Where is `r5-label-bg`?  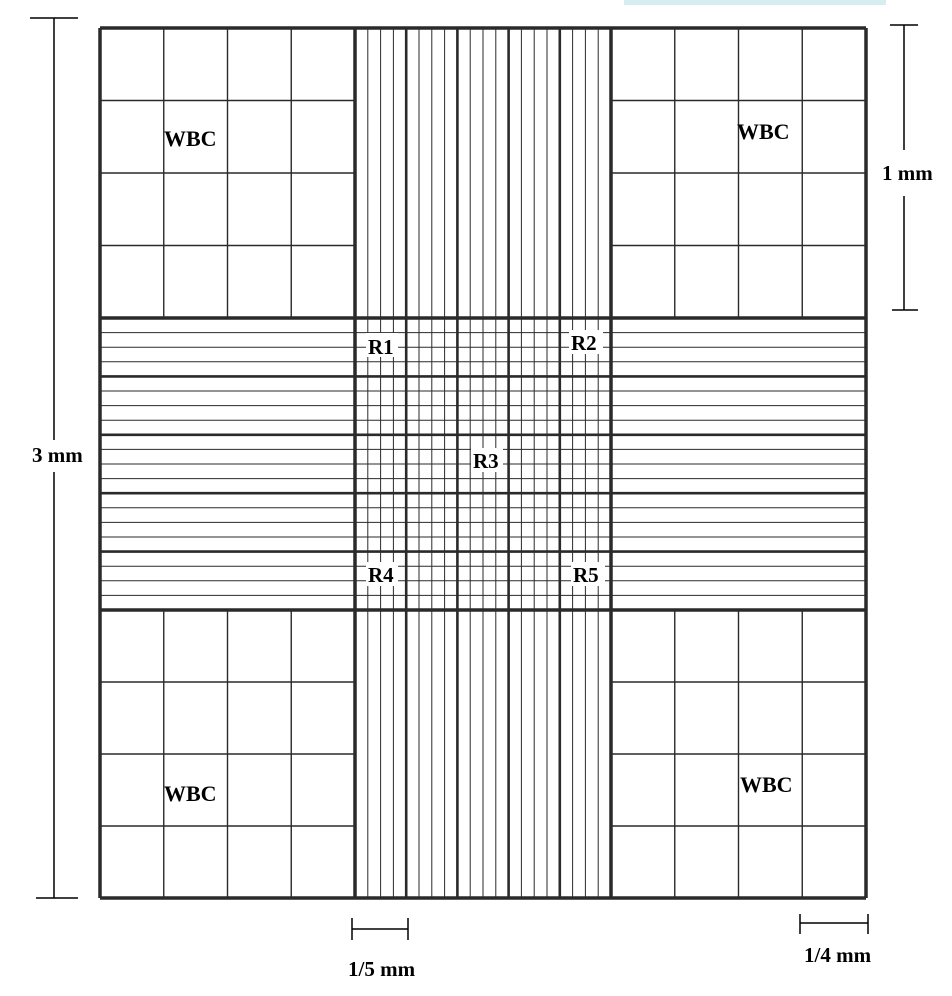 r5-label-bg is located at coordinates (588, 574).